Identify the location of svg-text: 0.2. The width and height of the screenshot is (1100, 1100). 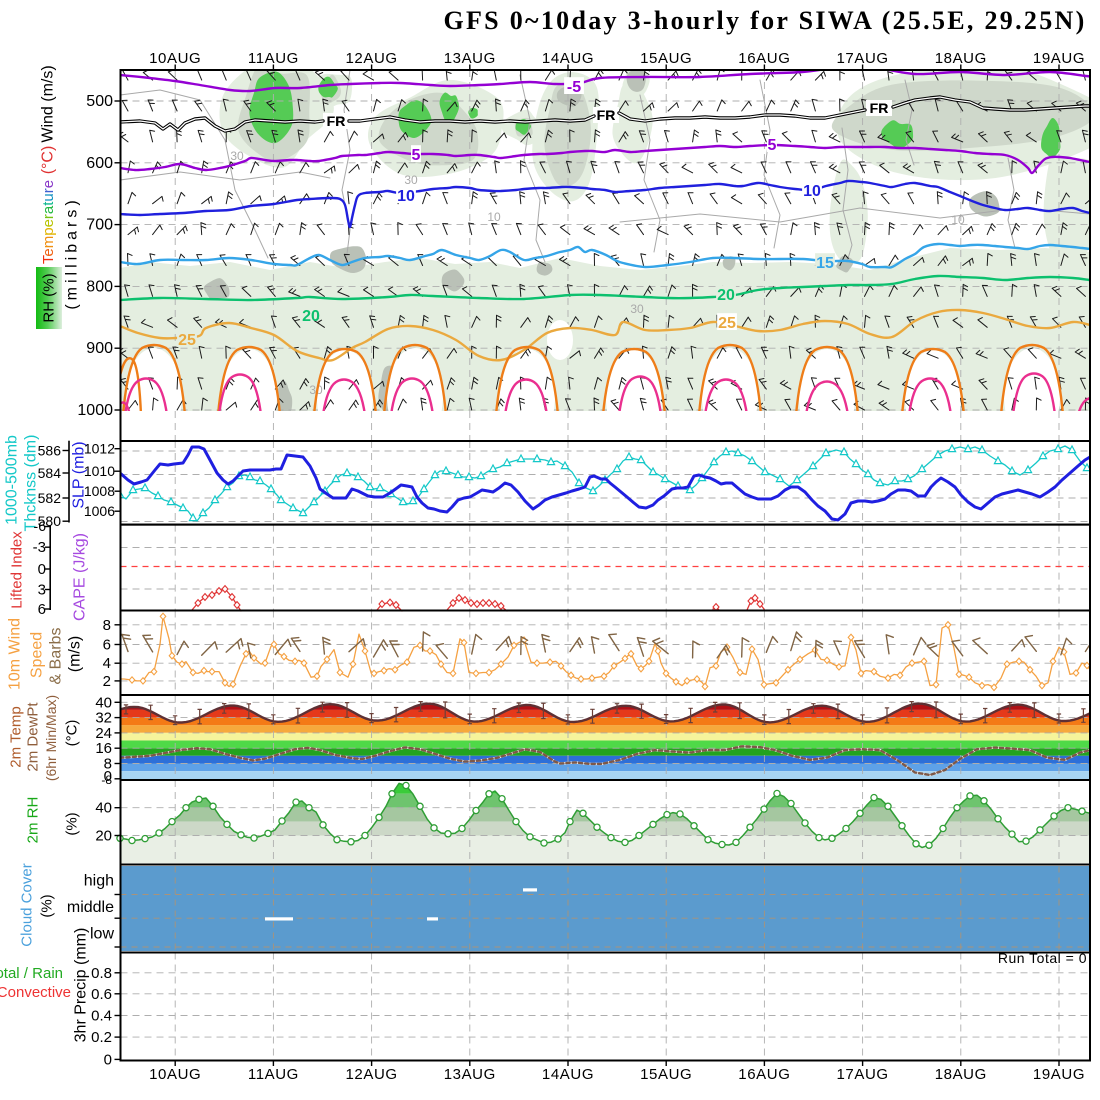
(101, 1037).